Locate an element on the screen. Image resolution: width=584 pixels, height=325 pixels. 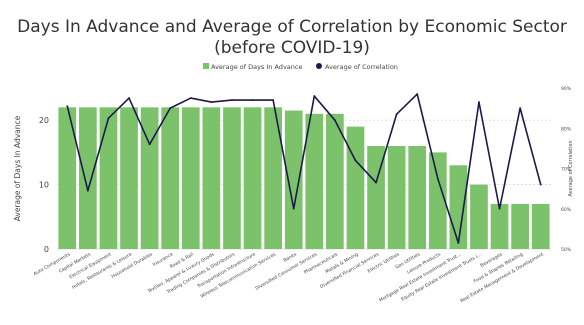
y2-tick-label: 70% is located at coordinates (566, 170).